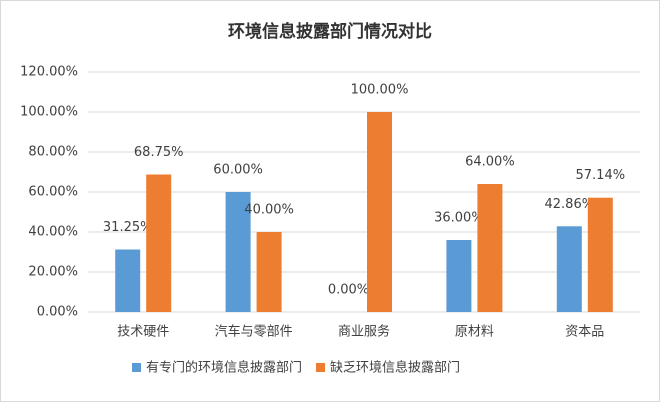 The image size is (660, 402). Describe the element at coordinates (269, 210) in the screenshot. I see `value-label: 40.00%` at that location.